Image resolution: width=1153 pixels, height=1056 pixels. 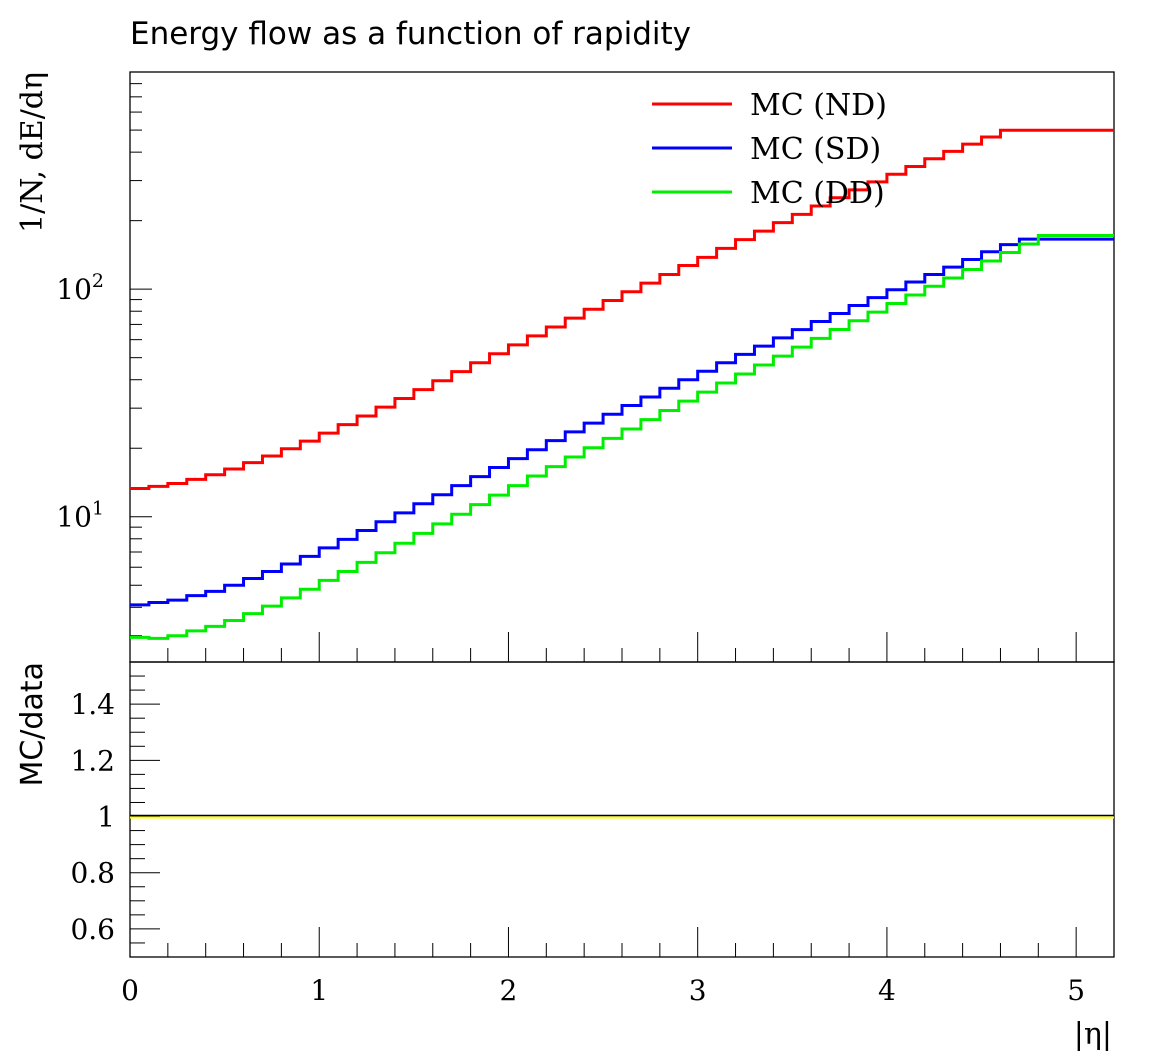 What do you see at coordinates (887, 990) in the screenshot?
I see `x-tick-label: 4` at bounding box center [887, 990].